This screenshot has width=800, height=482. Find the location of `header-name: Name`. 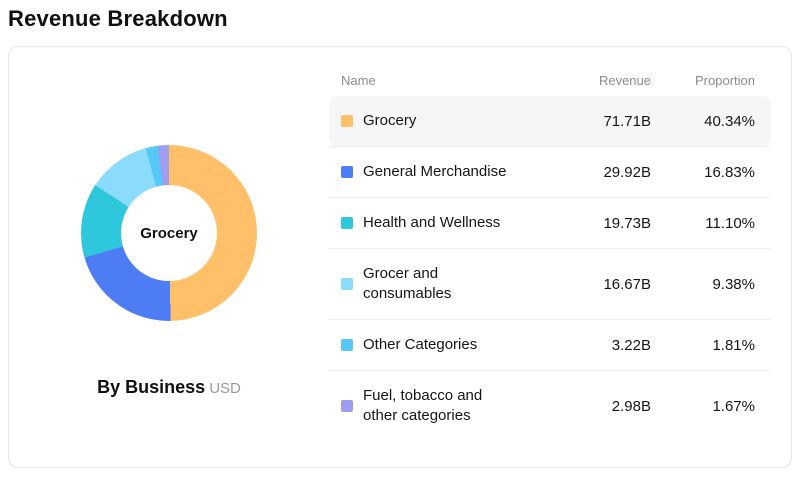

header-name: Name is located at coordinates (358, 80).